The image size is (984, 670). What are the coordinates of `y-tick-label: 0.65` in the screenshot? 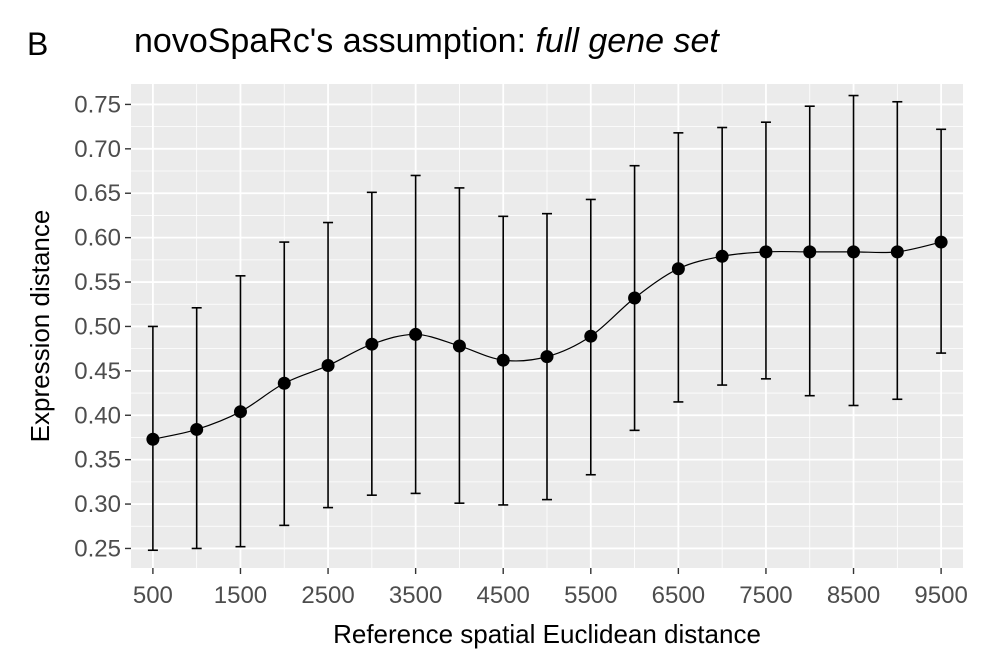 It's located at (97, 193).